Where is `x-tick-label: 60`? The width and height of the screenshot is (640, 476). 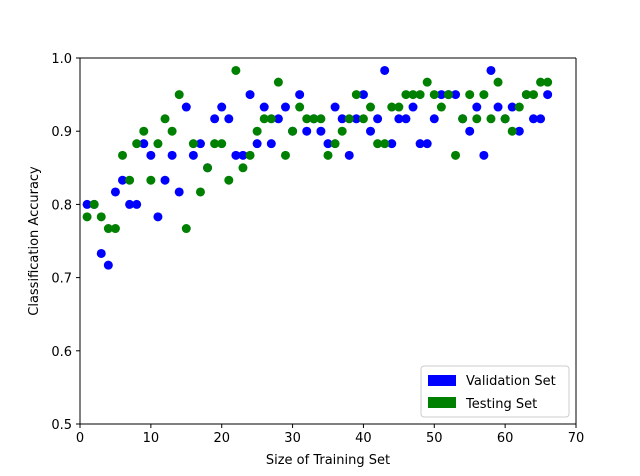 x-tick-label: 60 is located at coordinates (505, 438).